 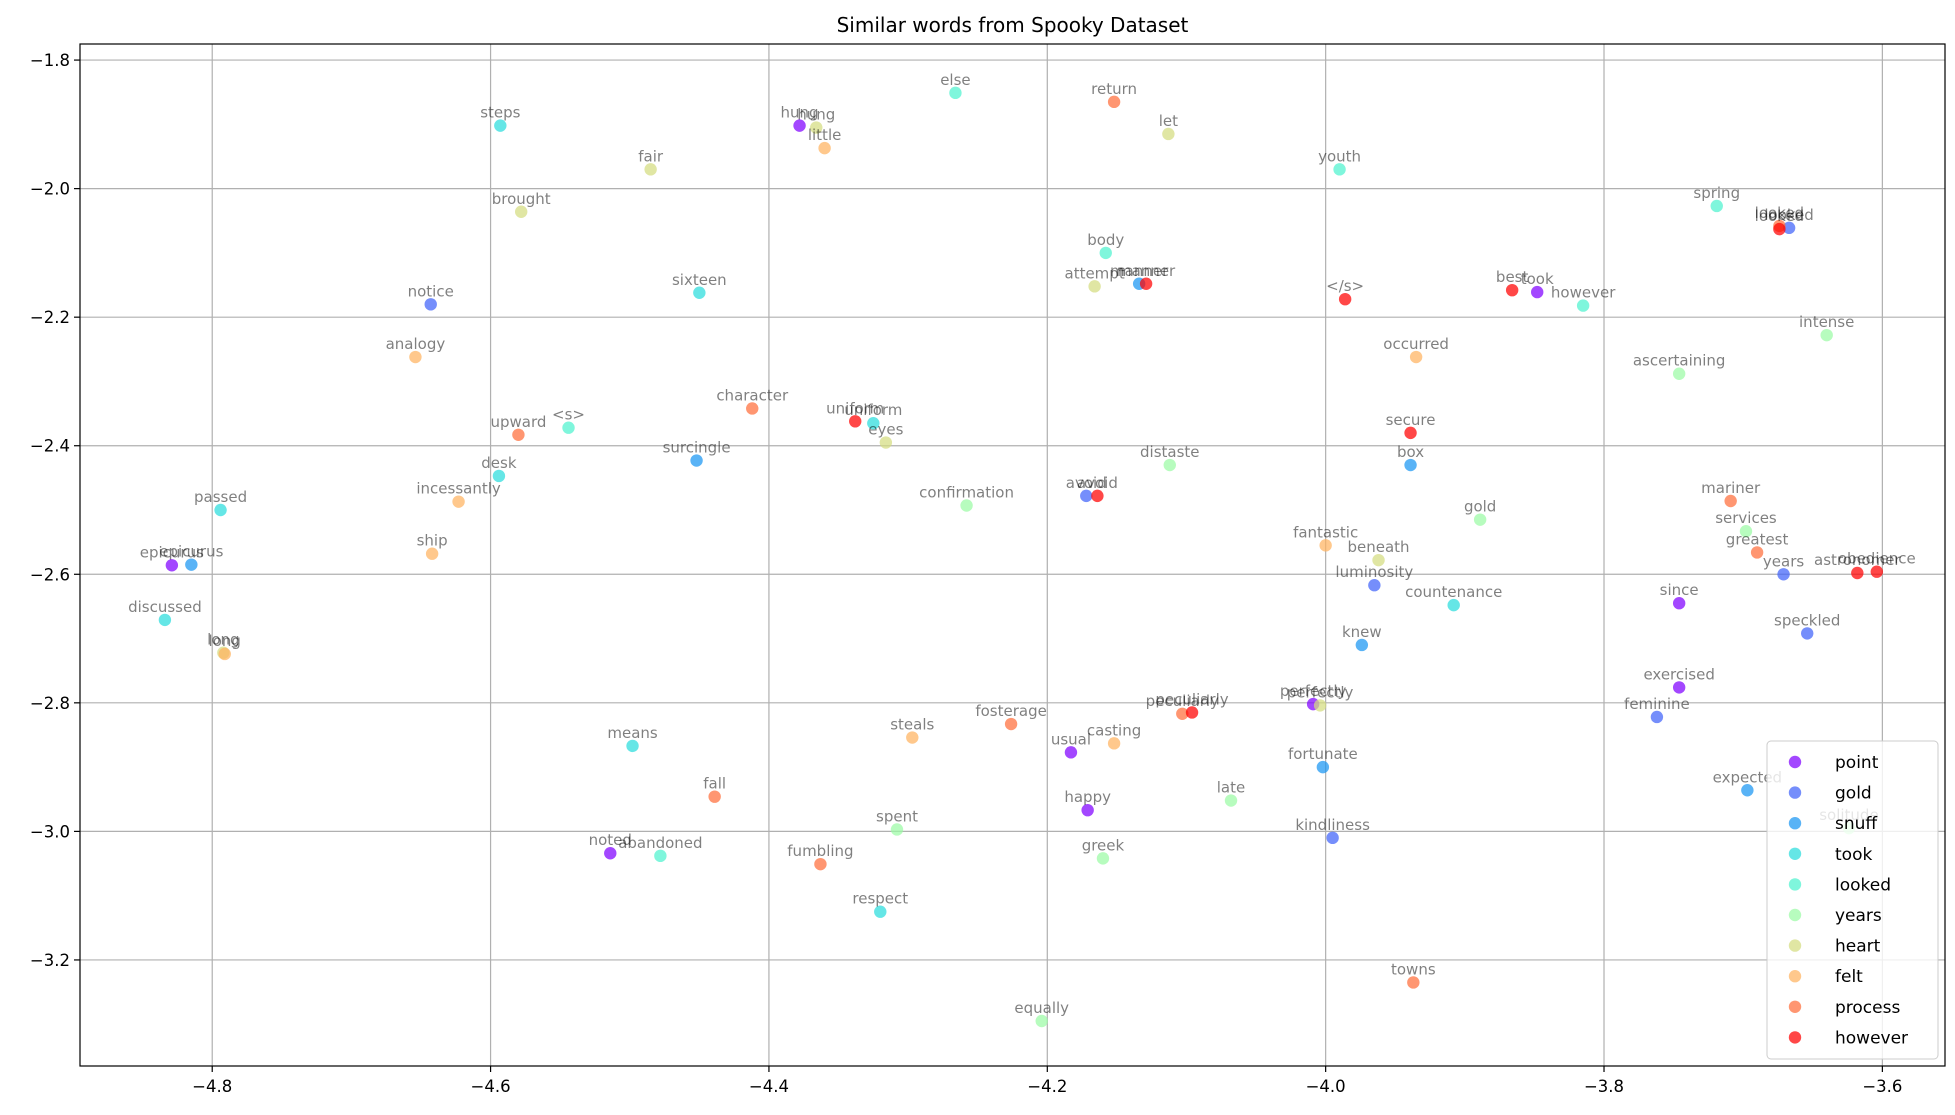 What do you see at coordinates (50, 831) in the screenshot?
I see `y-tick-label: −3.0` at bounding box center [50, 831].